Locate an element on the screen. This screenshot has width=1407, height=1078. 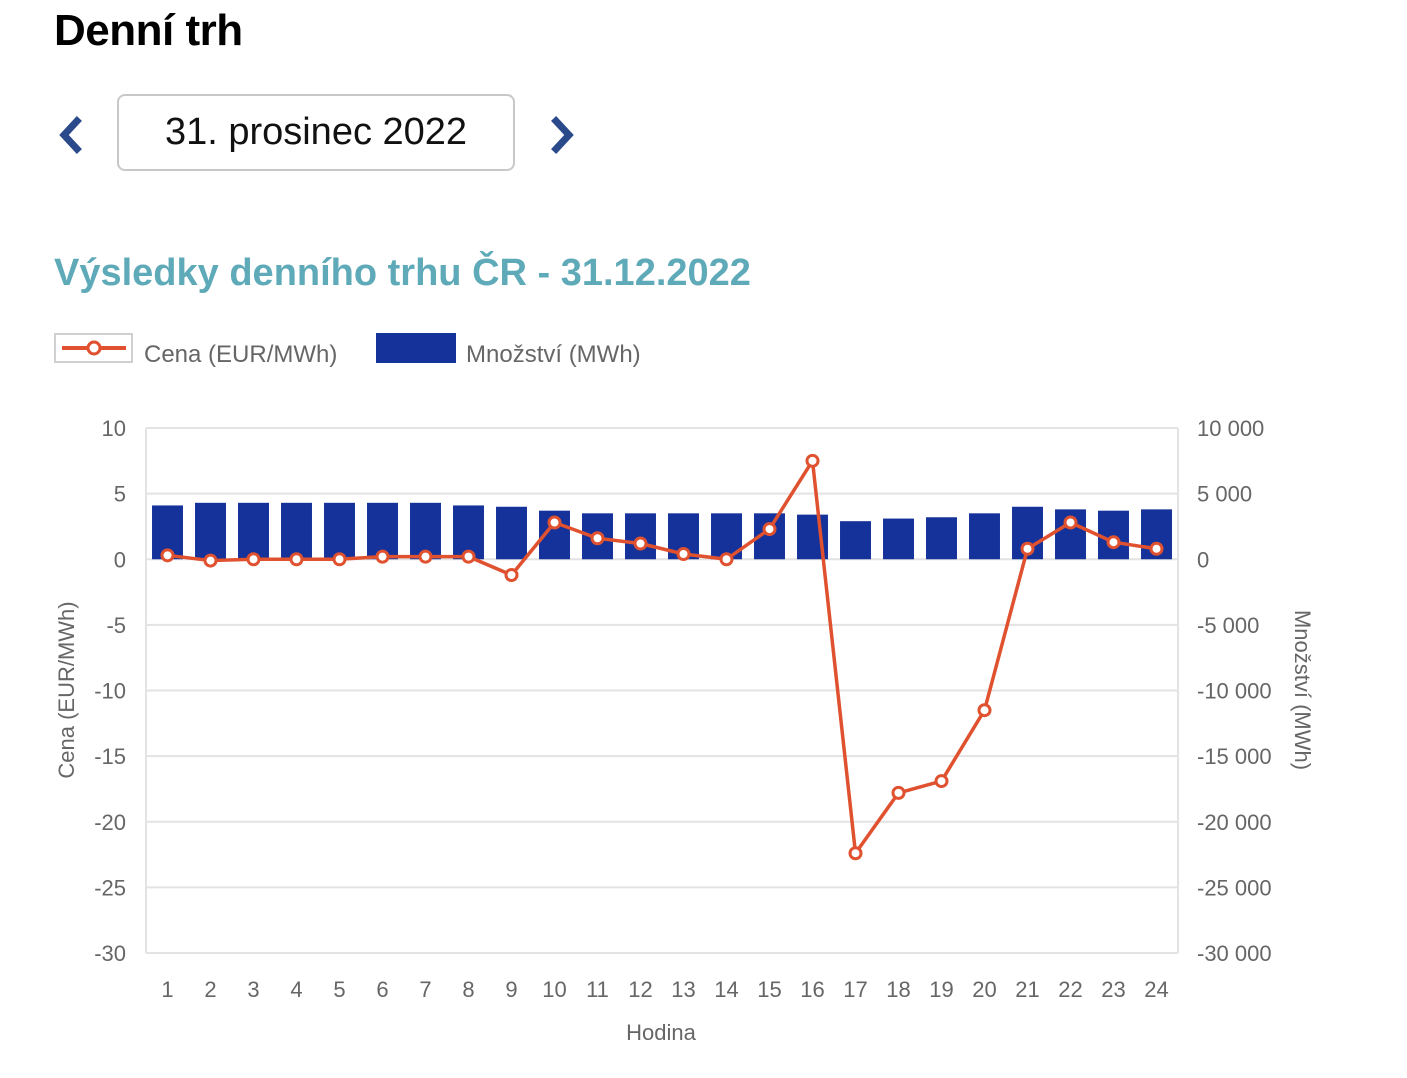
next-day-button is located at coordinates (563, 135).